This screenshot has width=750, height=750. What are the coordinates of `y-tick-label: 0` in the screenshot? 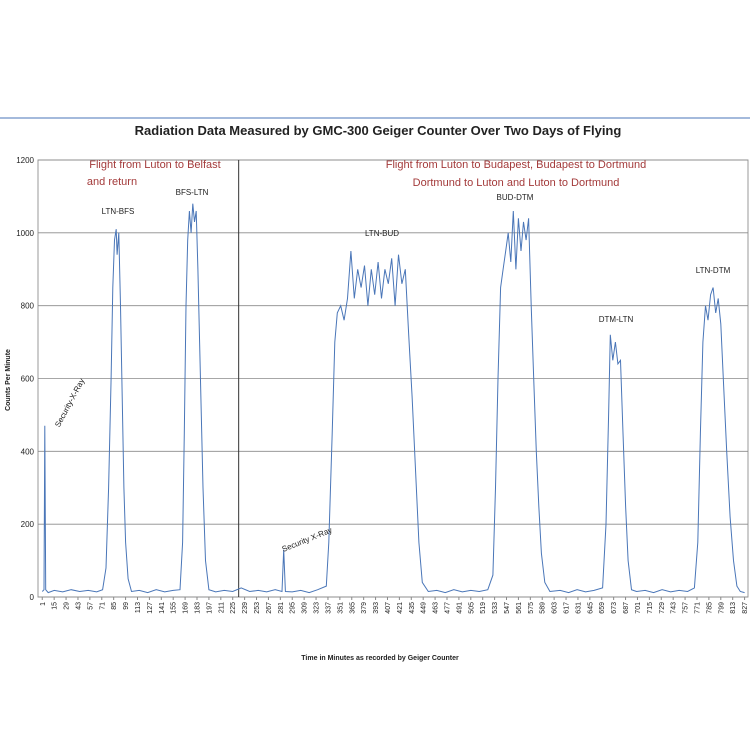 It's located at (32, 597).